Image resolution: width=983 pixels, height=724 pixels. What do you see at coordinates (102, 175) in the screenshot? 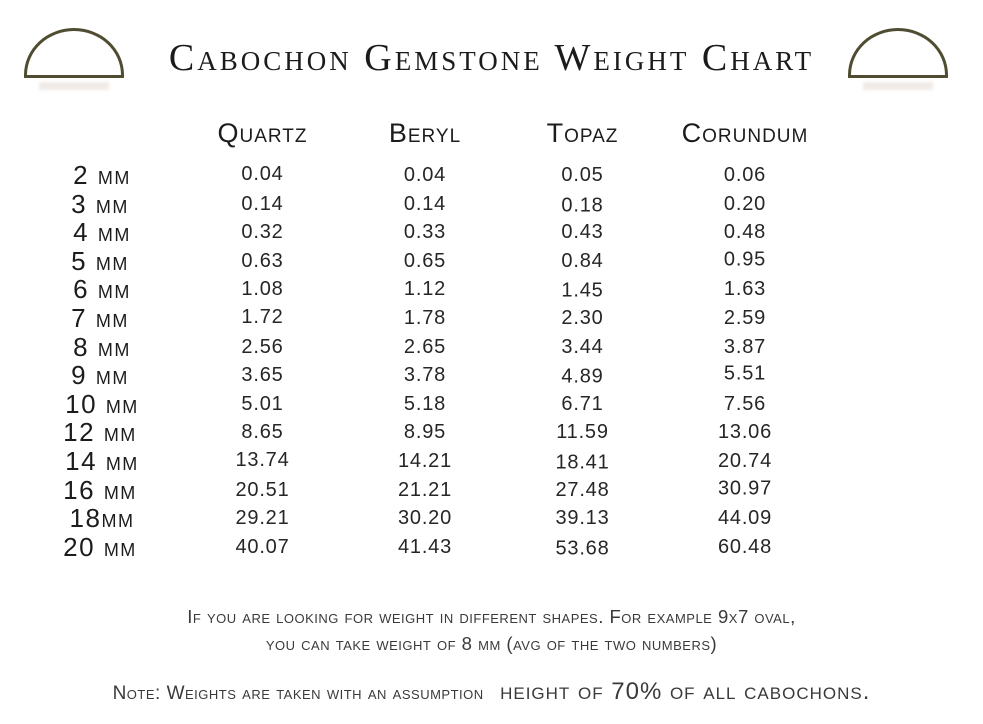
I see `row-size-label: 2 mm` at bounding box center [102, 175].